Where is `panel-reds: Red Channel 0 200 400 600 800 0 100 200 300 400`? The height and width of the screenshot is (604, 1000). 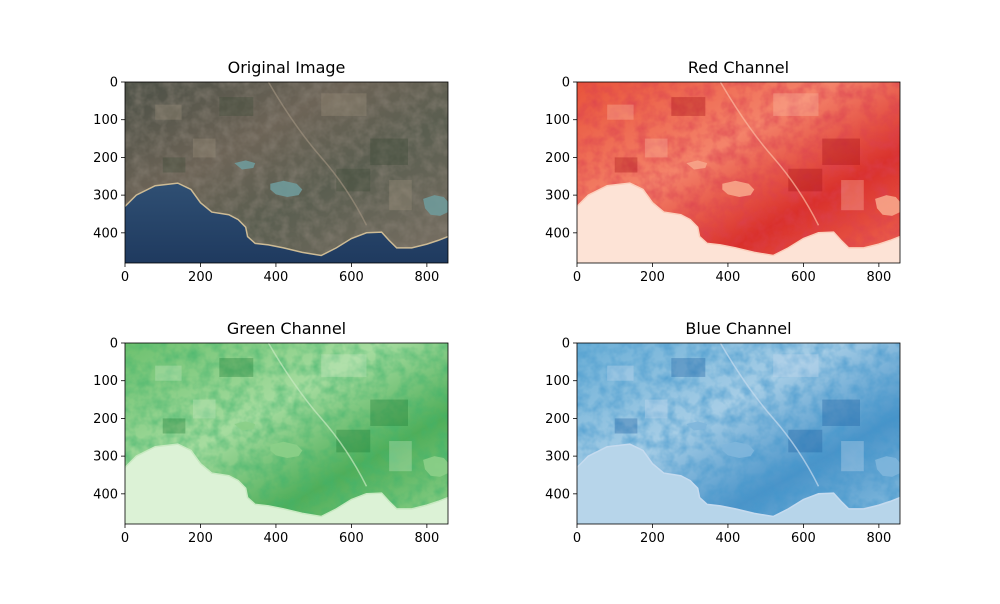 panel-reds: Red Channel 0 200 400 600 800 0 100 200 300 400 is located at coordinates (723, 171).